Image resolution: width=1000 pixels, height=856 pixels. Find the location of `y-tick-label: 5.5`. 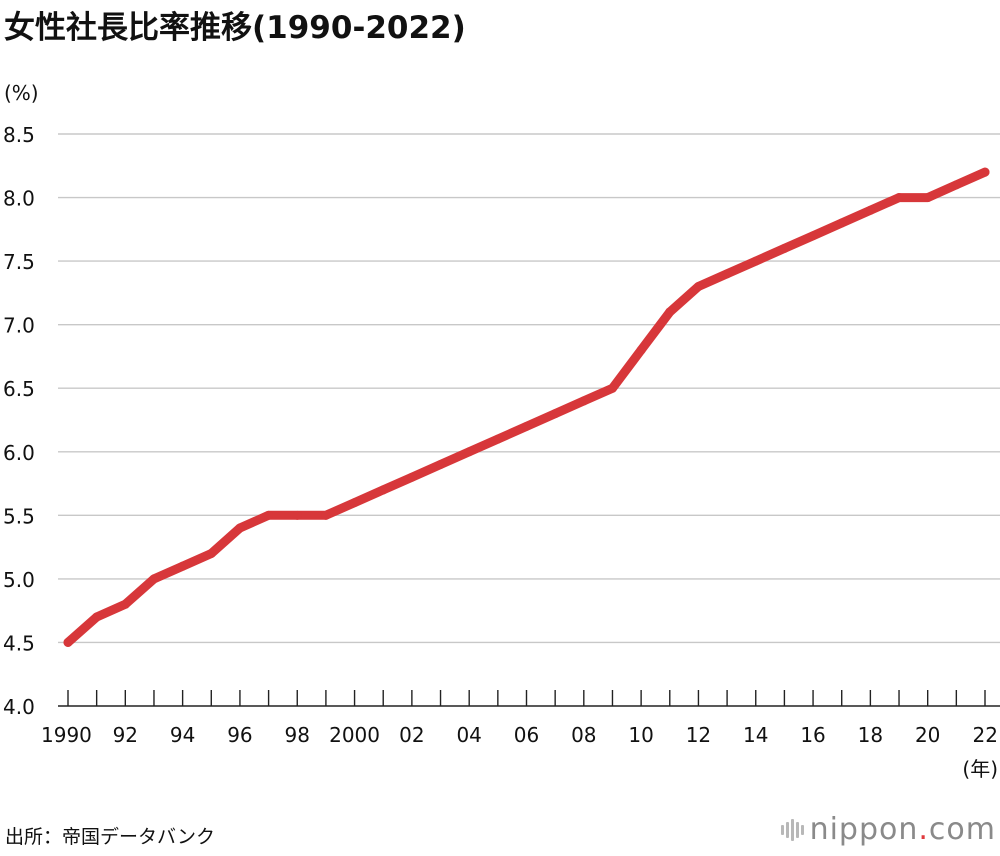

y-tick-label: 5.5 is located at coordinates (19, 516).